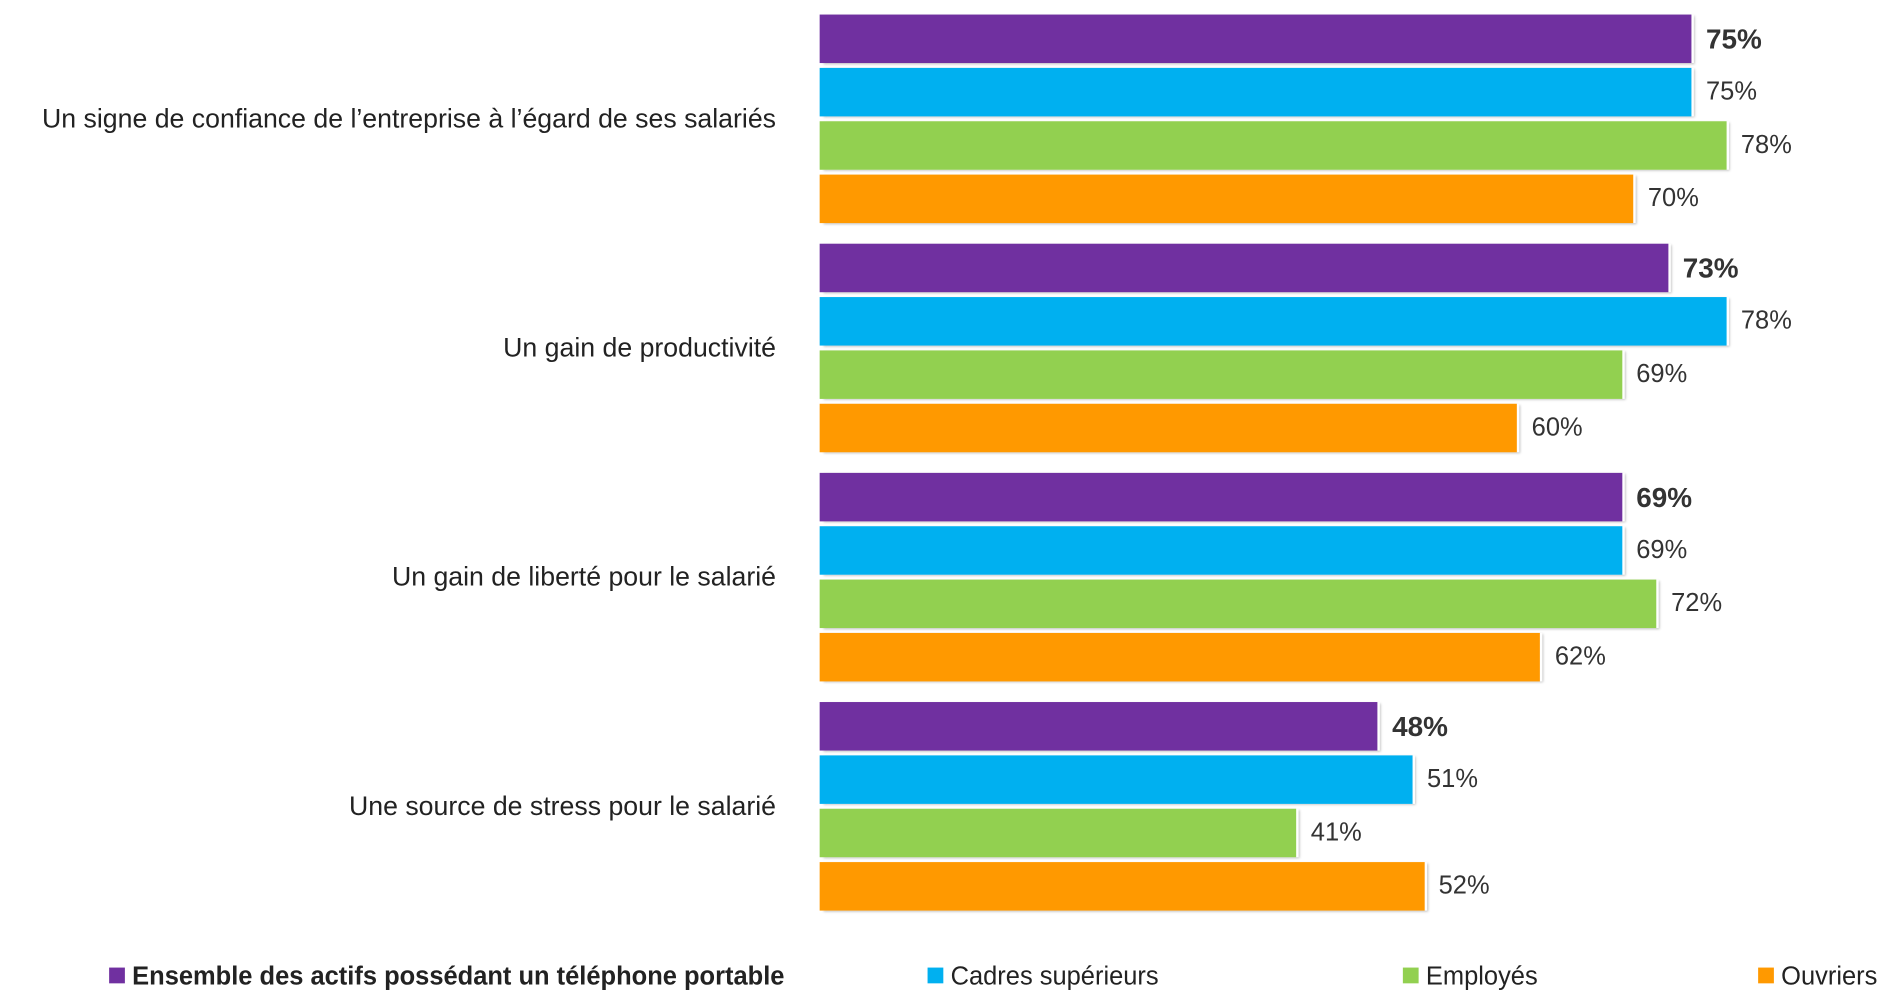 Image resolution: width=1901 pixels, height=993 pixels. I want to click on value-label: 70%, so click(1673, 198).